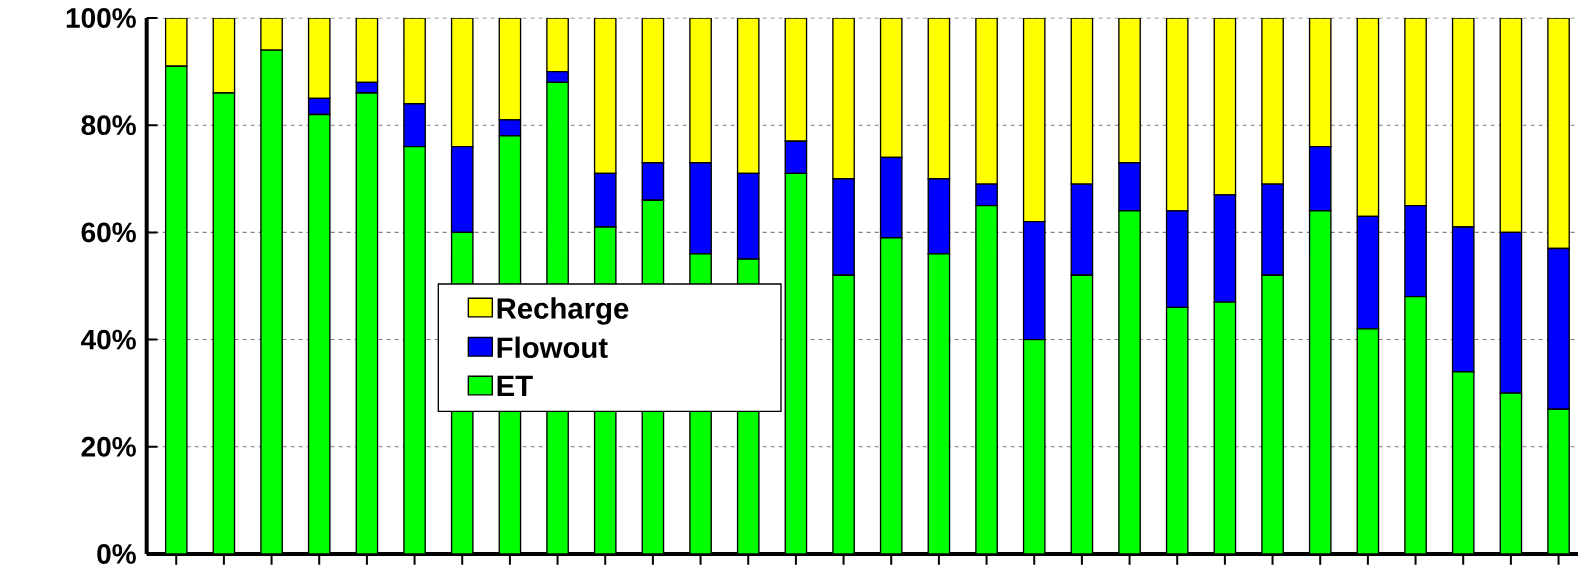  I want to click on legend-label: Flowout, so click(552, 347).